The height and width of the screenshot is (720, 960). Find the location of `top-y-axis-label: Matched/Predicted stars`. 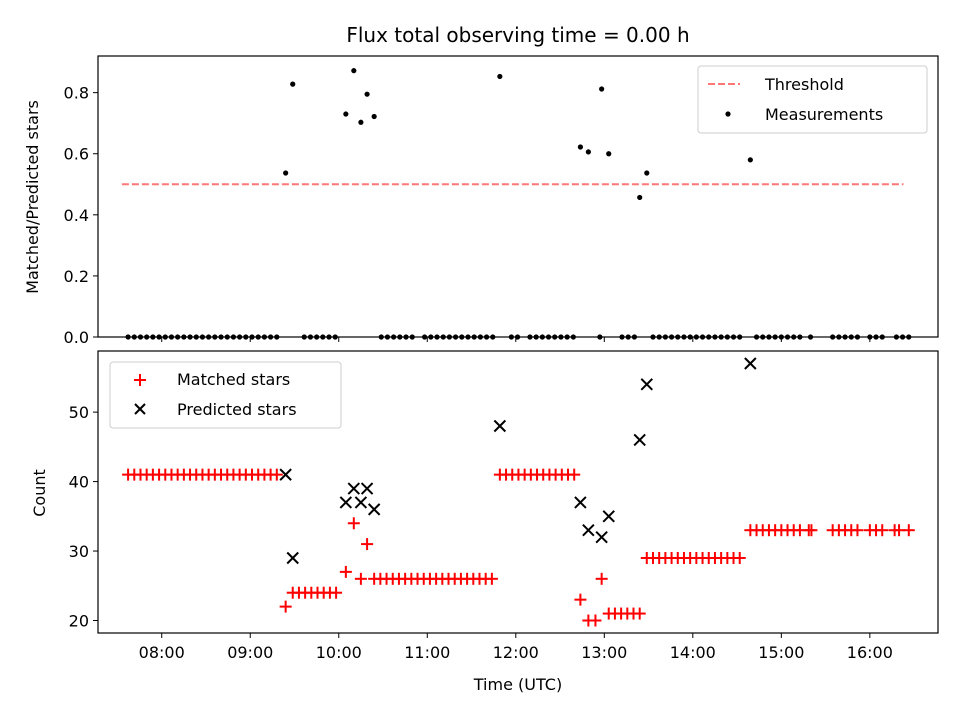

top-y-axis-label: Matched/Predicted stars is located at coordinates (32, 197).